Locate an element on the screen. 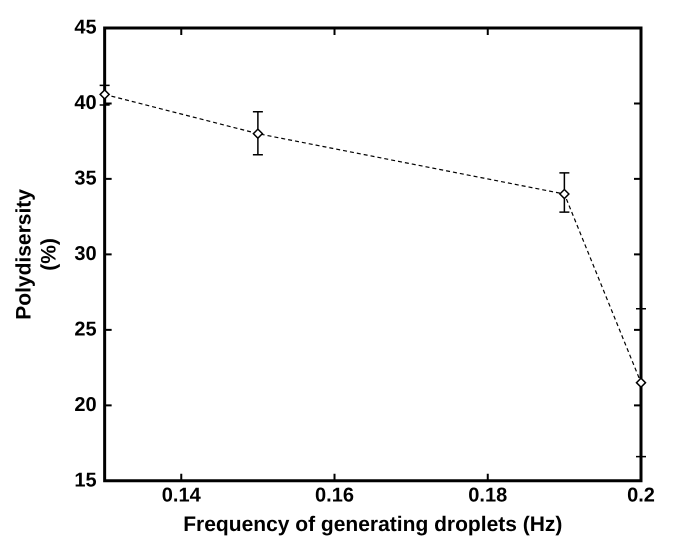 The height and width of the screenshot is (550, 673). x-tick-label: 0.16 is located at coordinates (334, 495).